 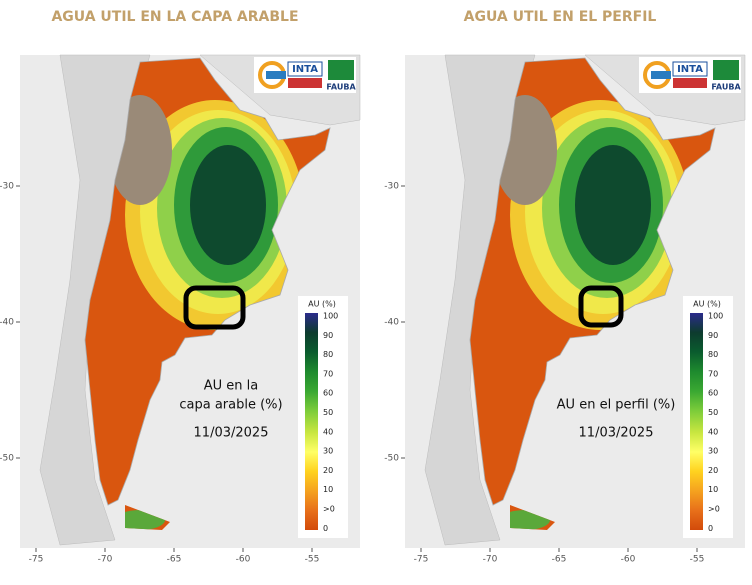 What do you see at coordinates (174, 17) in the screenshot?
I see `panel-title: AGUA UTIL EN LA CAPA ARABLE` at bounding box center [174, 17].